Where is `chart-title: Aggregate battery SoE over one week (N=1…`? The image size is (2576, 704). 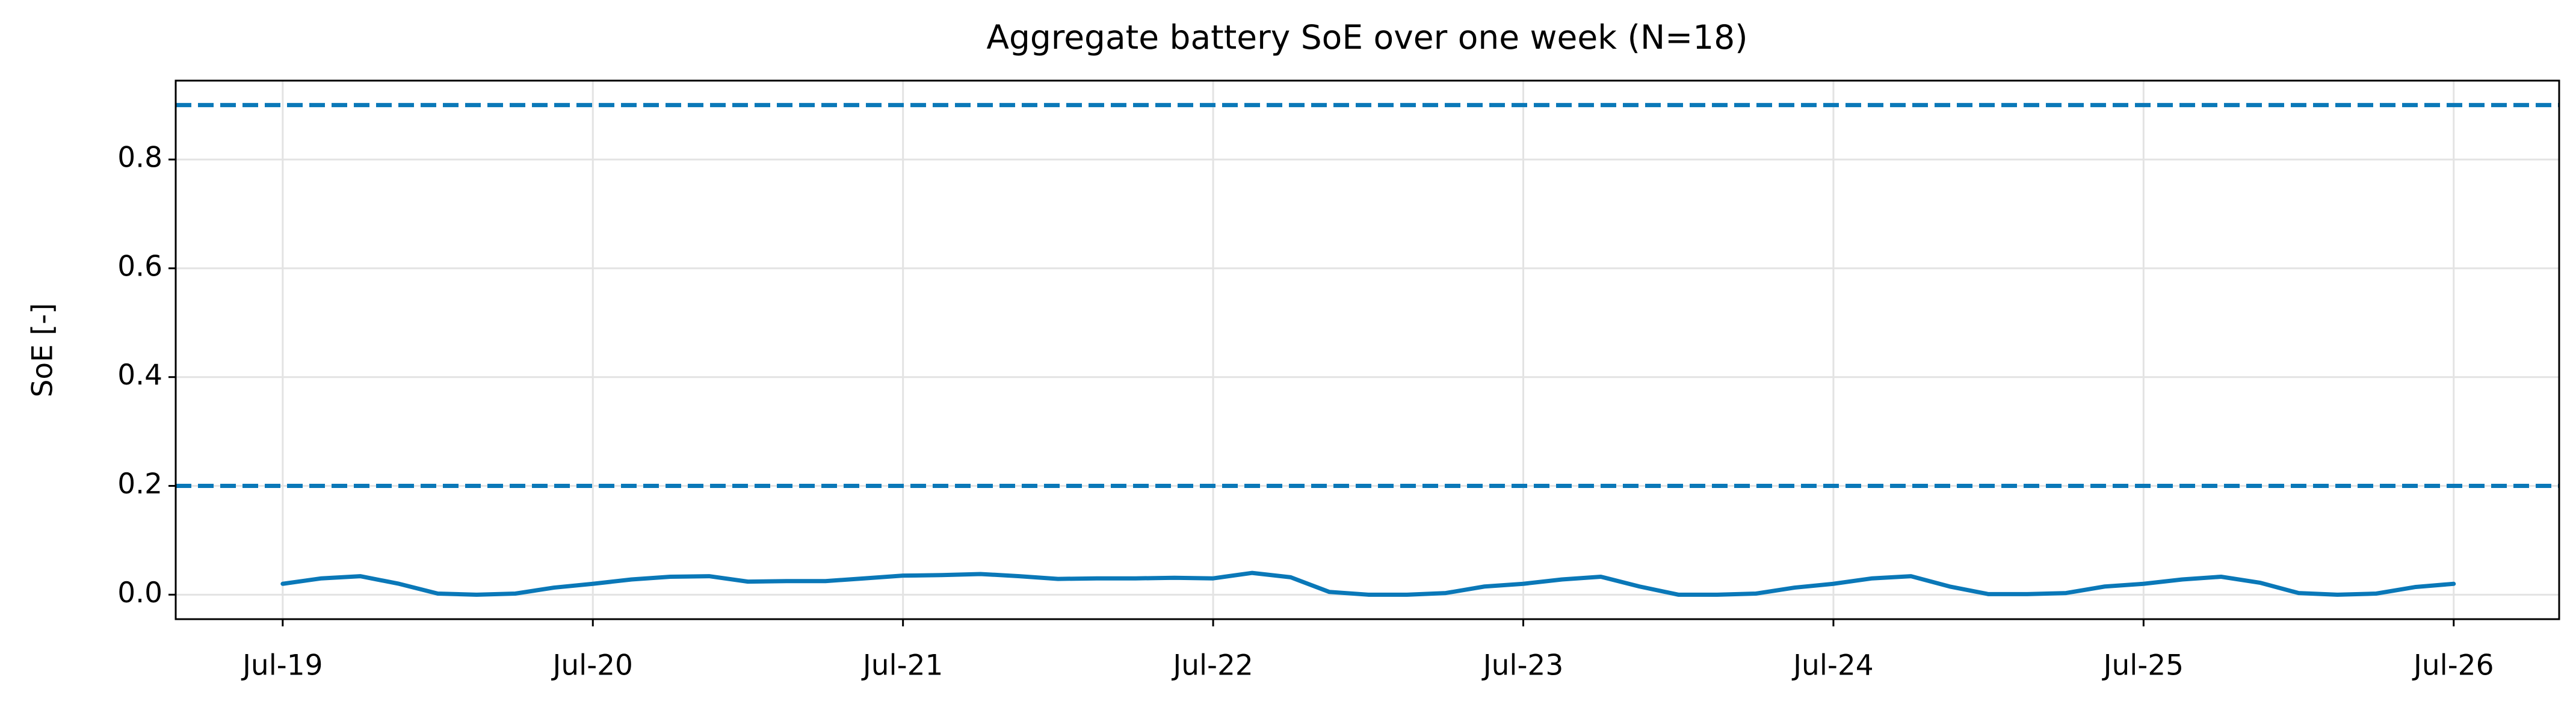 chart-title: Aggregate battery SoE over one week (N=1… is located at coordinates (1366, 37).